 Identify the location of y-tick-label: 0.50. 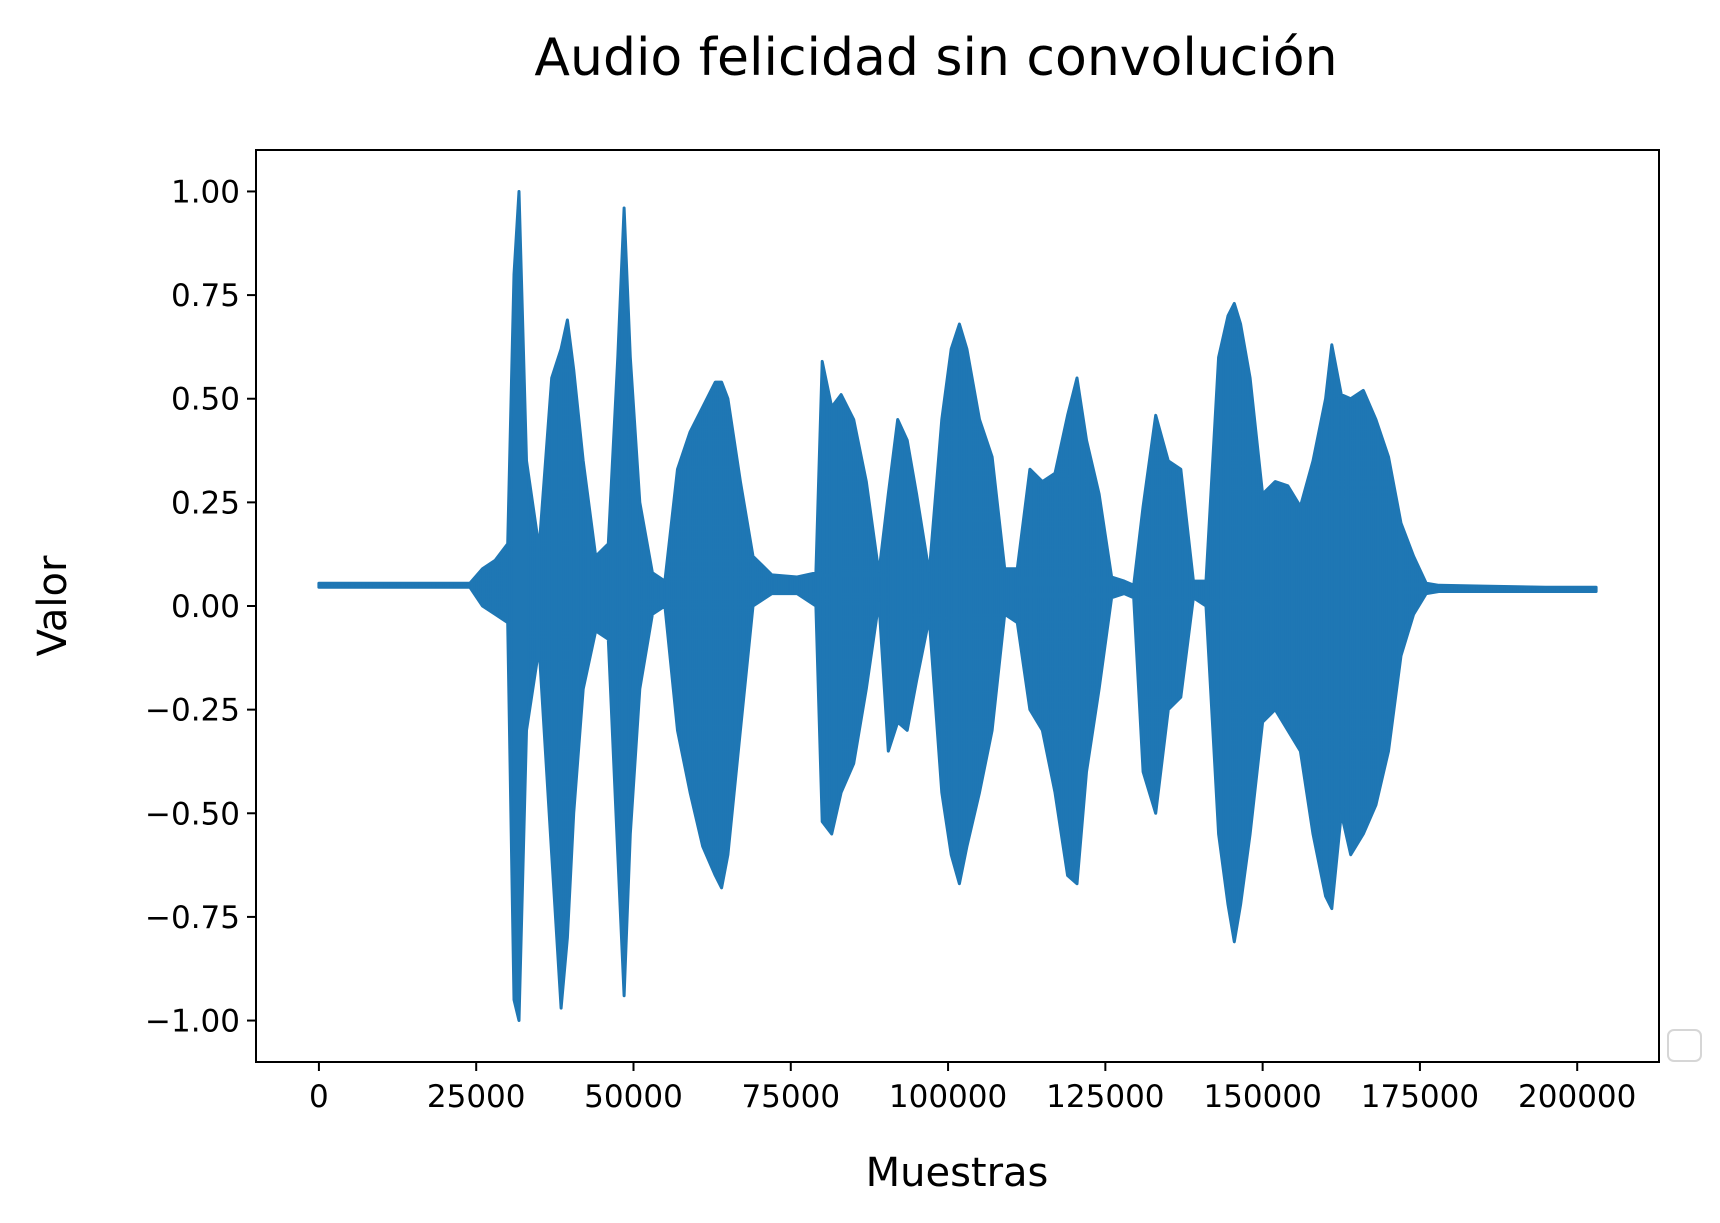
(205, 400).